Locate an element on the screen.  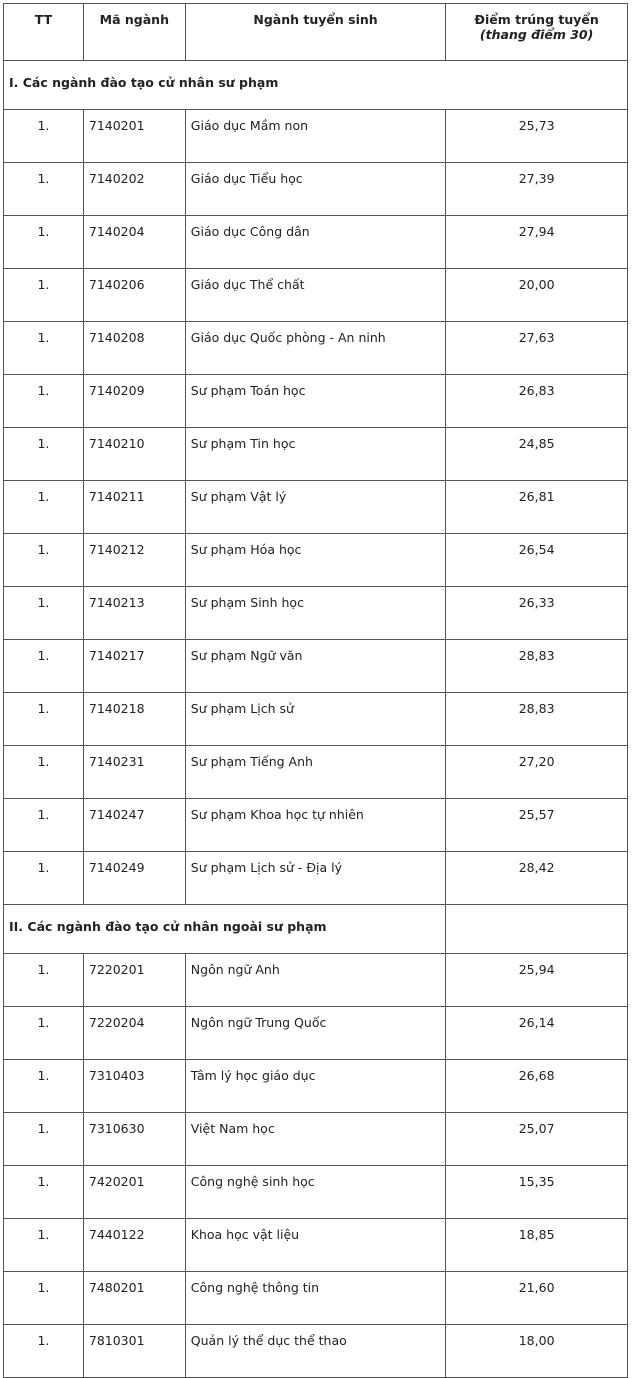
cell-score: 21,60 is located at coordinates (536, 1298).